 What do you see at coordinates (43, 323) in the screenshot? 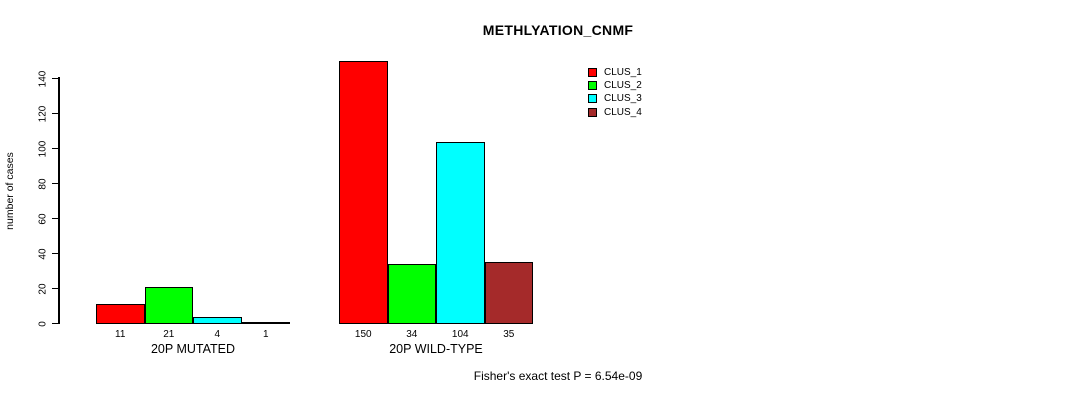
I see `y-tick-label-0: 0` at bounding box center [43, 323].